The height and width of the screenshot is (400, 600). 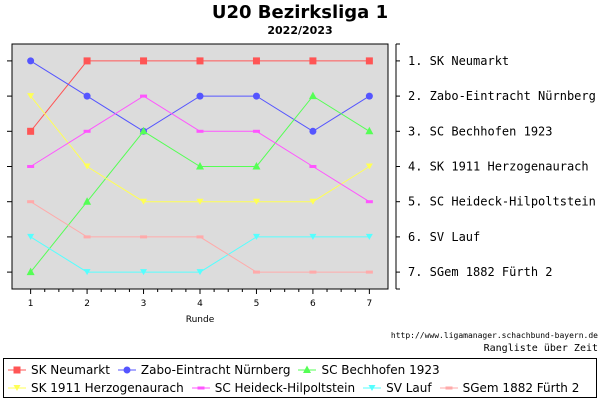 I want to click on rank-label: 5. SC Heideck-Hilpoltstein, so click(x=502, y=202).